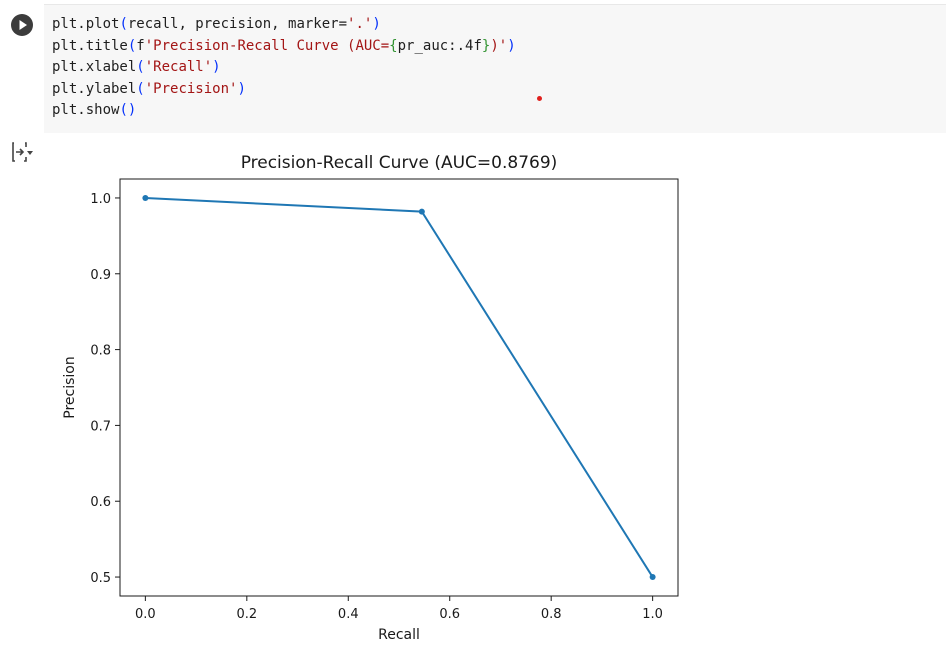 This screenshot has height=661, width=946. Describe the element at coordinates (136, 67) in the screenshot. I see `code-line: plt.xlabel('Recall')` at that location.